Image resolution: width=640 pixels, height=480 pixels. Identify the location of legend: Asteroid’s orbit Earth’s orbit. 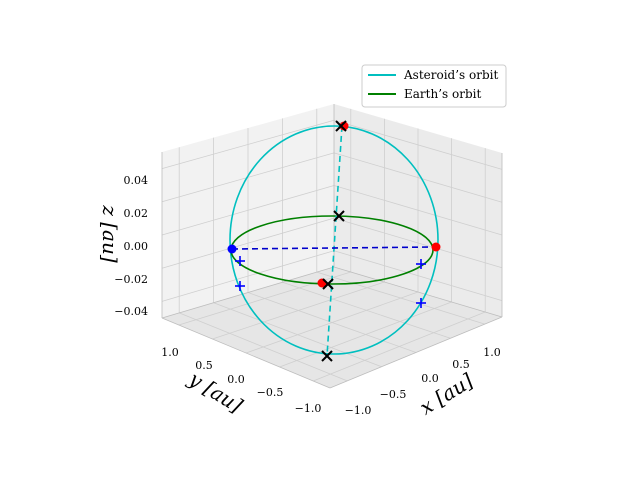
(434, 86).